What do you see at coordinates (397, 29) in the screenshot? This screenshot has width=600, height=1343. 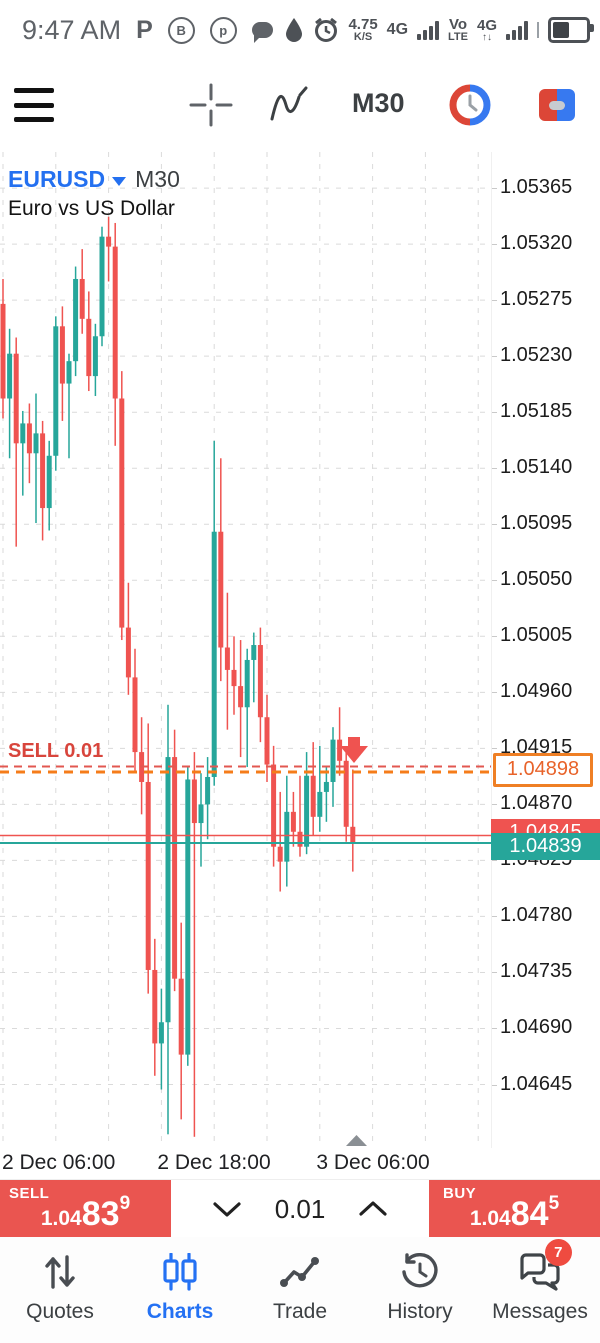 I see `network-type-1: 4G` at bounding box center [397, 29].